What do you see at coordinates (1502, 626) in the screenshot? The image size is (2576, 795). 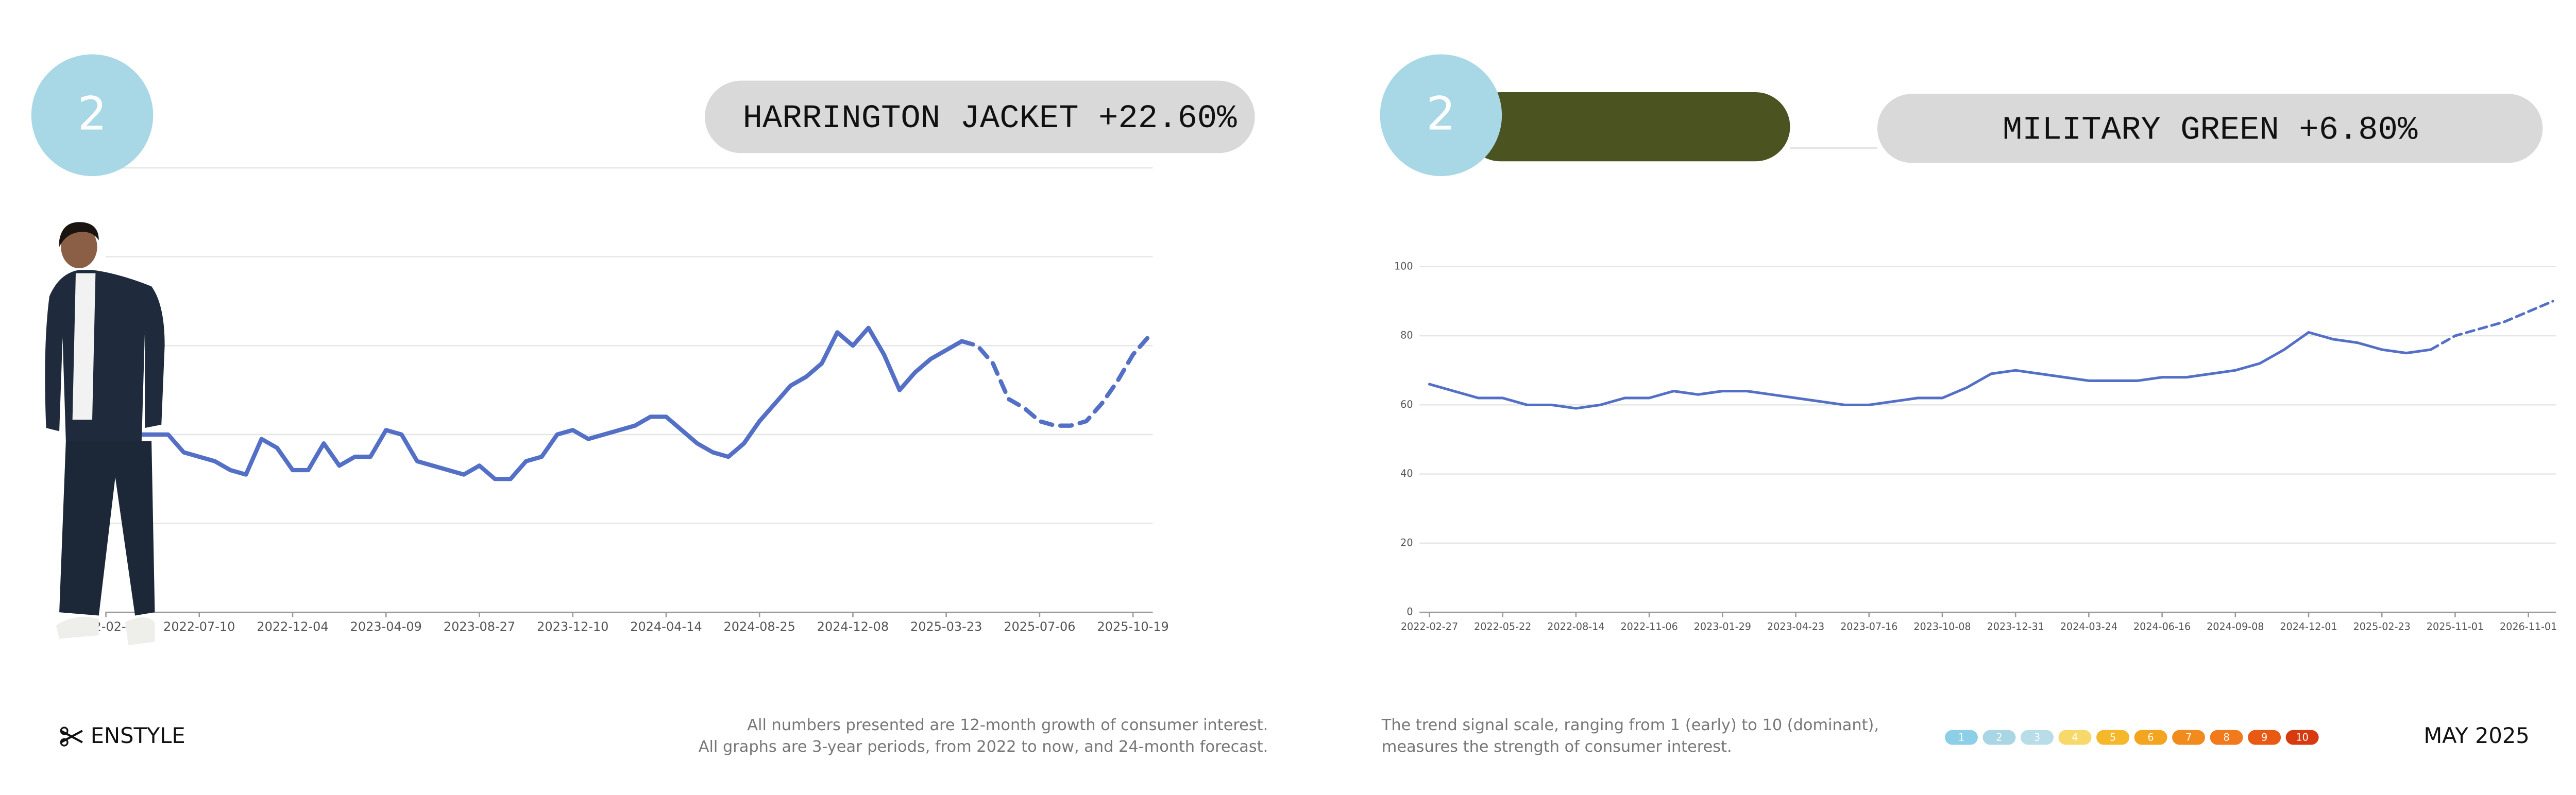 I see `x-tick-label: 2022-05-22` at bounding box center [1502, 626].